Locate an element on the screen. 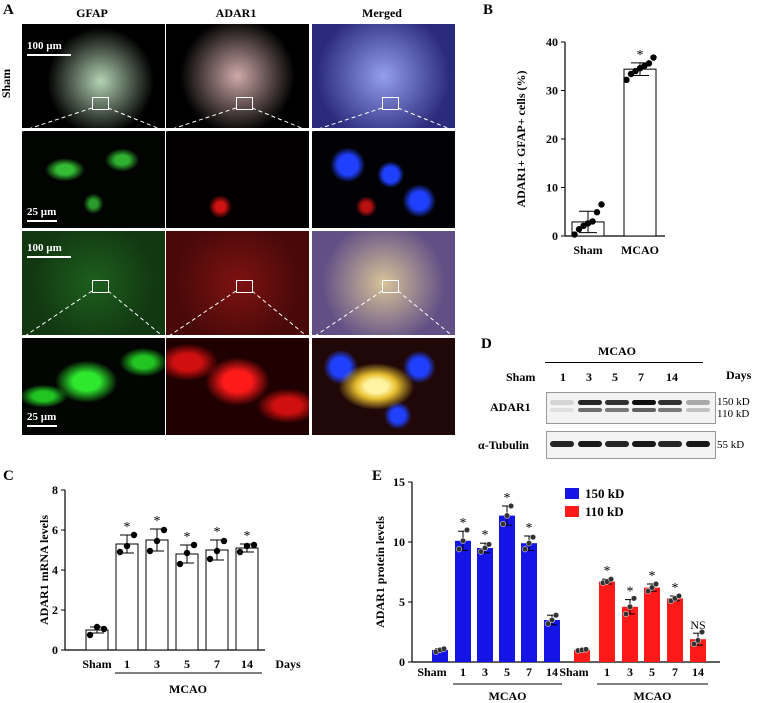  y-axis-label: ADAR1 mRNA levels is located at coordinates (44, 570).